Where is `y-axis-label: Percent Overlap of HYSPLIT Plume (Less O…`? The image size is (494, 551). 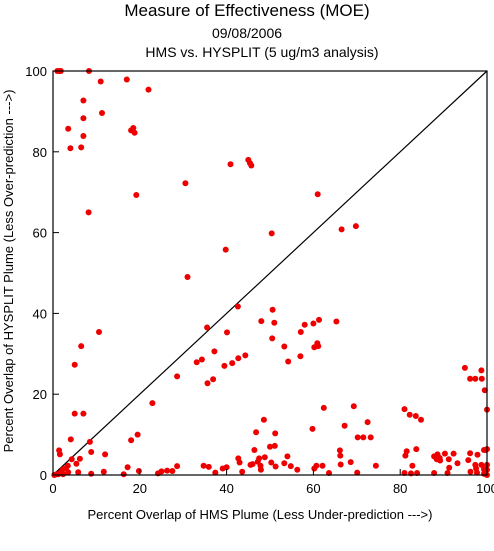
y-axis-label: Percent Overlap of HYSPLIT Plume (Less O… is located at coordinates (8, 271).